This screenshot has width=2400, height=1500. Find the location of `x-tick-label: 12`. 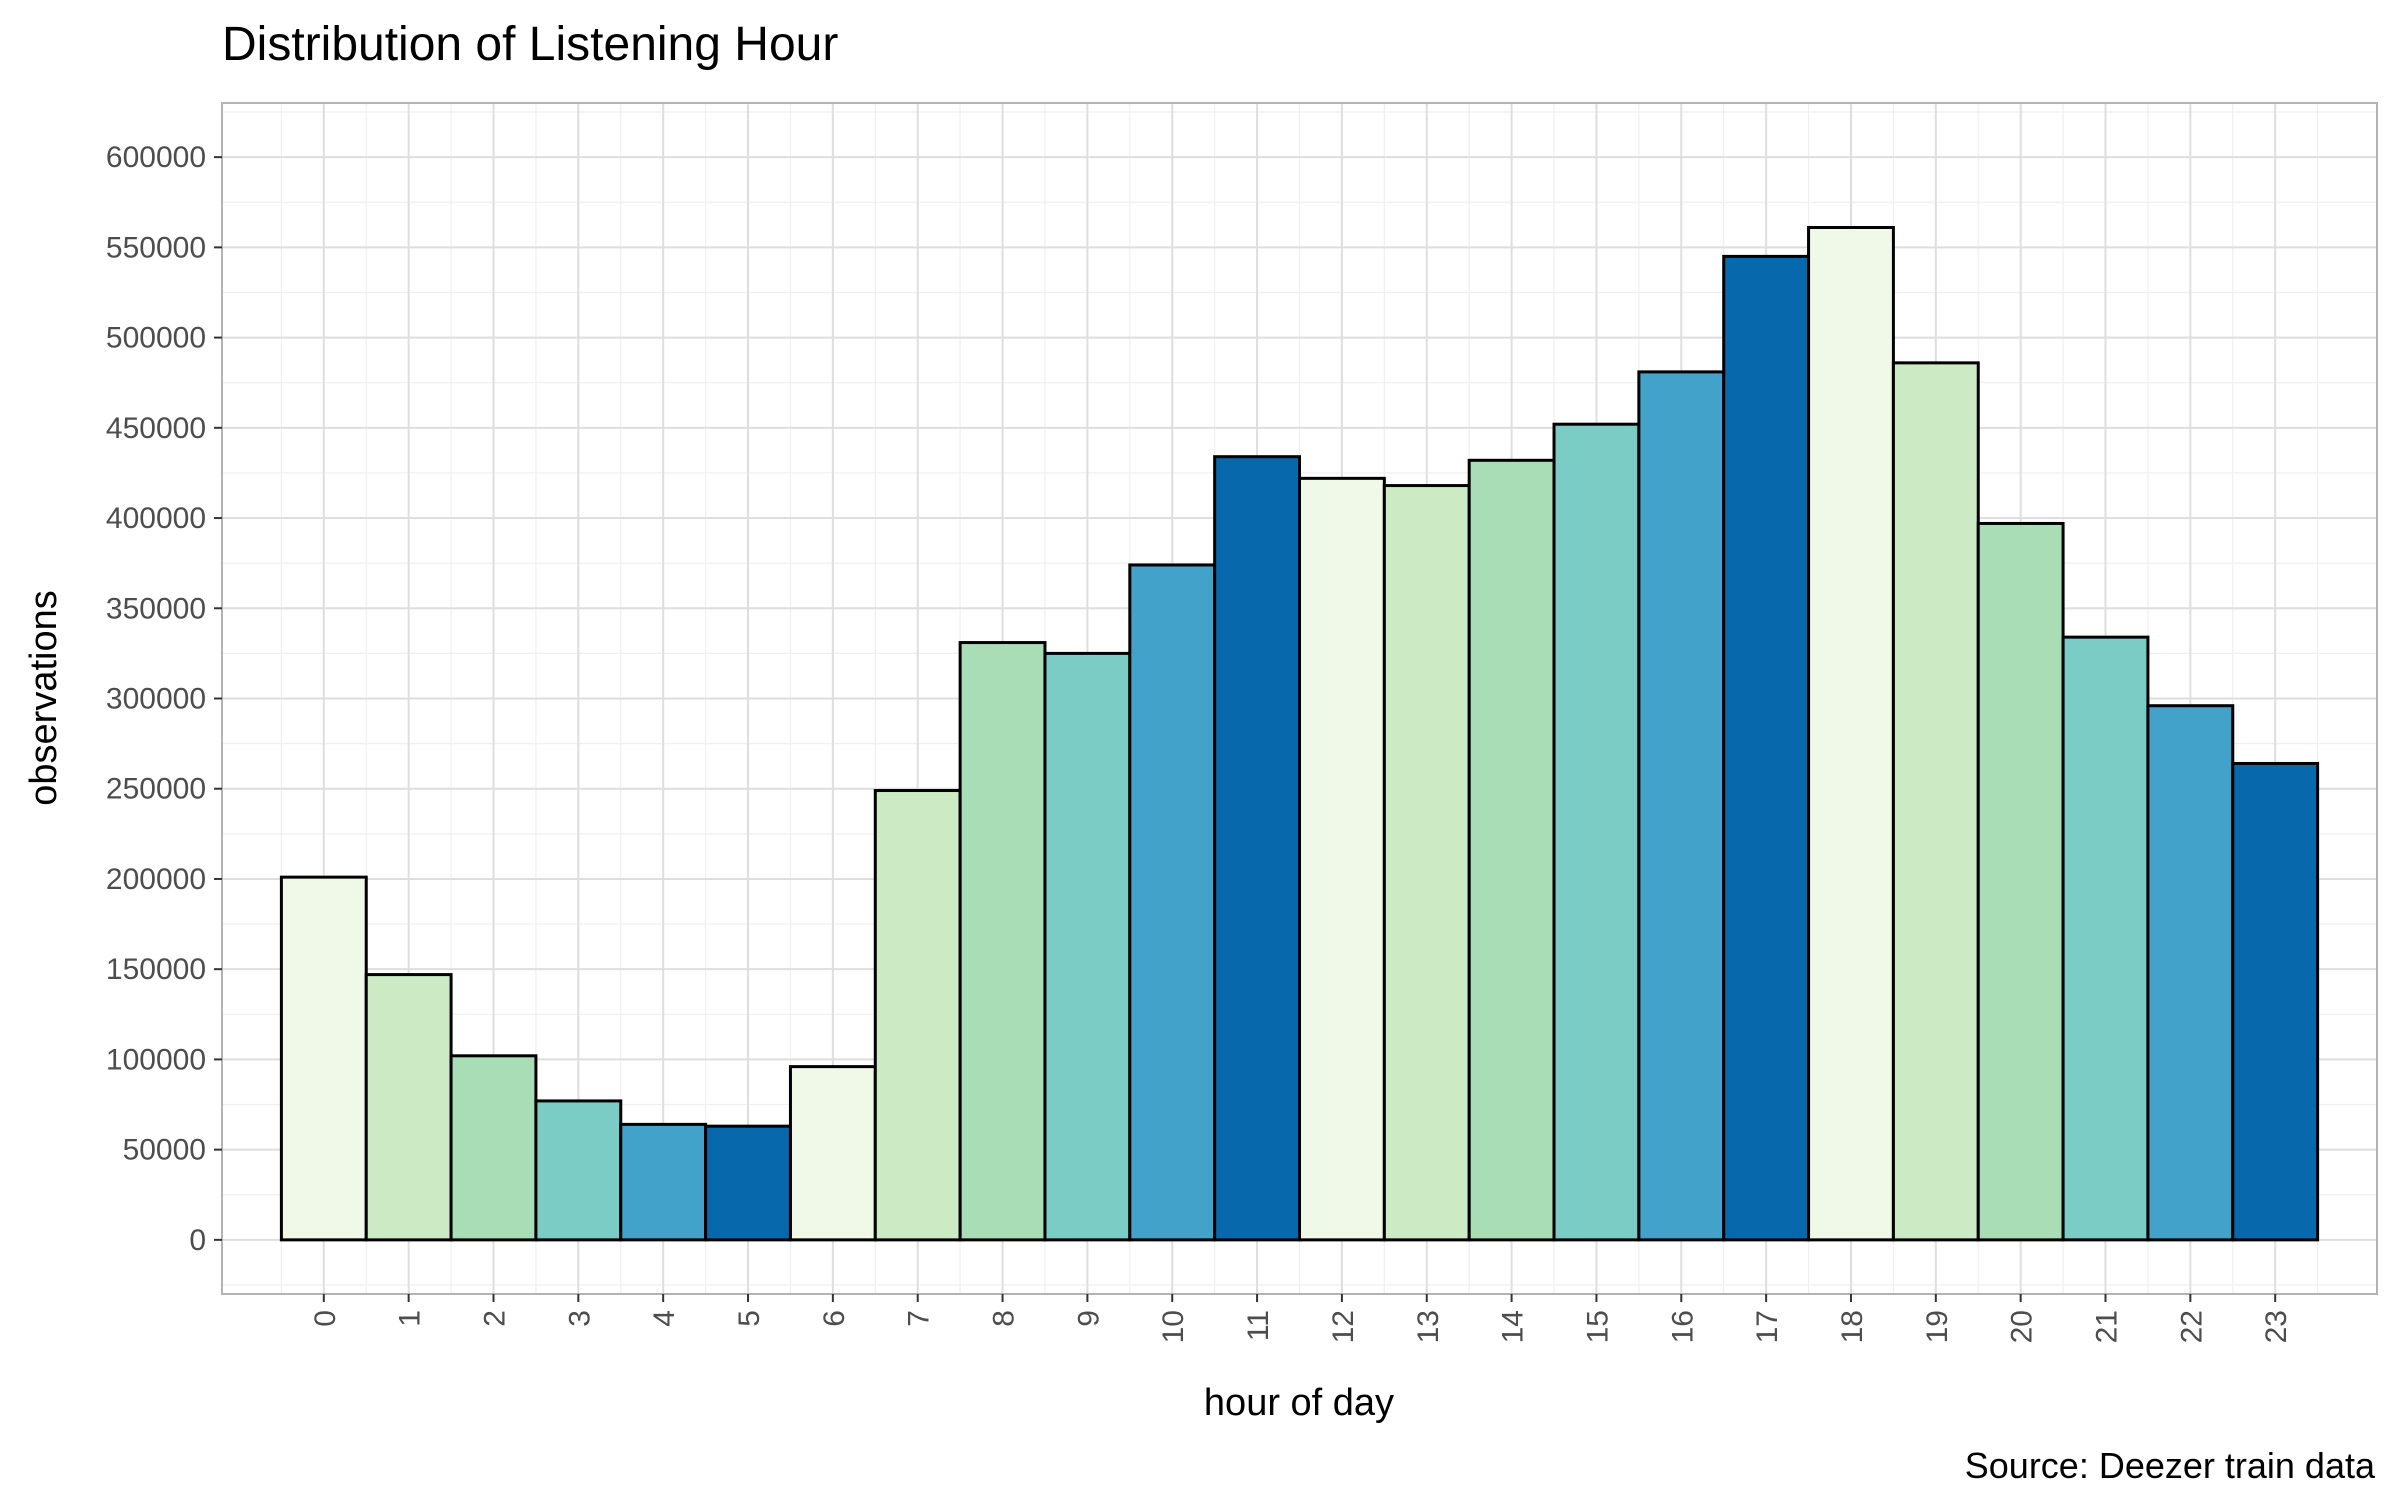

x-tick-label: 12 is located at coordinates (1343, 1326).